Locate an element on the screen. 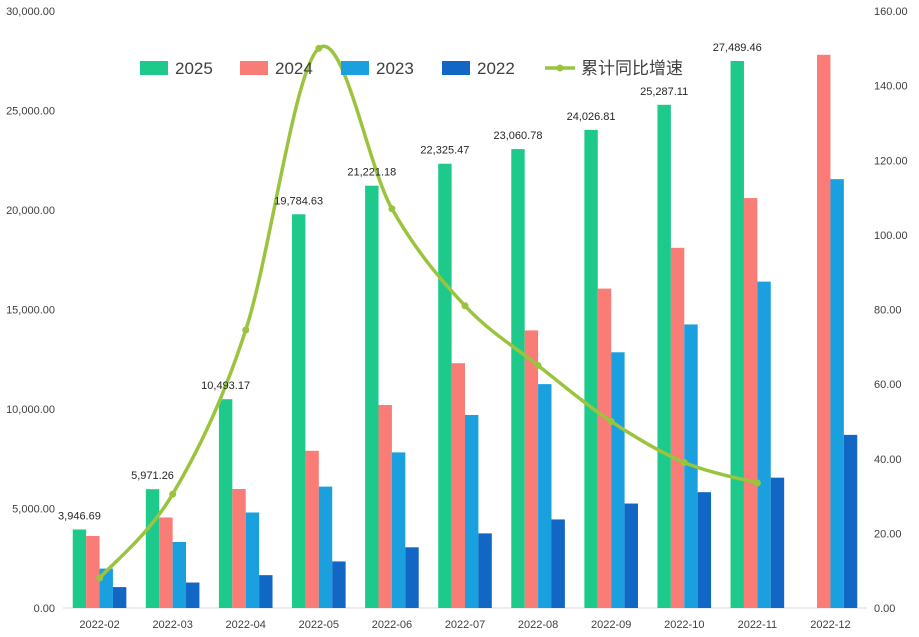  x-tick-label: 2022-09 is located at coordinates (611, 625).